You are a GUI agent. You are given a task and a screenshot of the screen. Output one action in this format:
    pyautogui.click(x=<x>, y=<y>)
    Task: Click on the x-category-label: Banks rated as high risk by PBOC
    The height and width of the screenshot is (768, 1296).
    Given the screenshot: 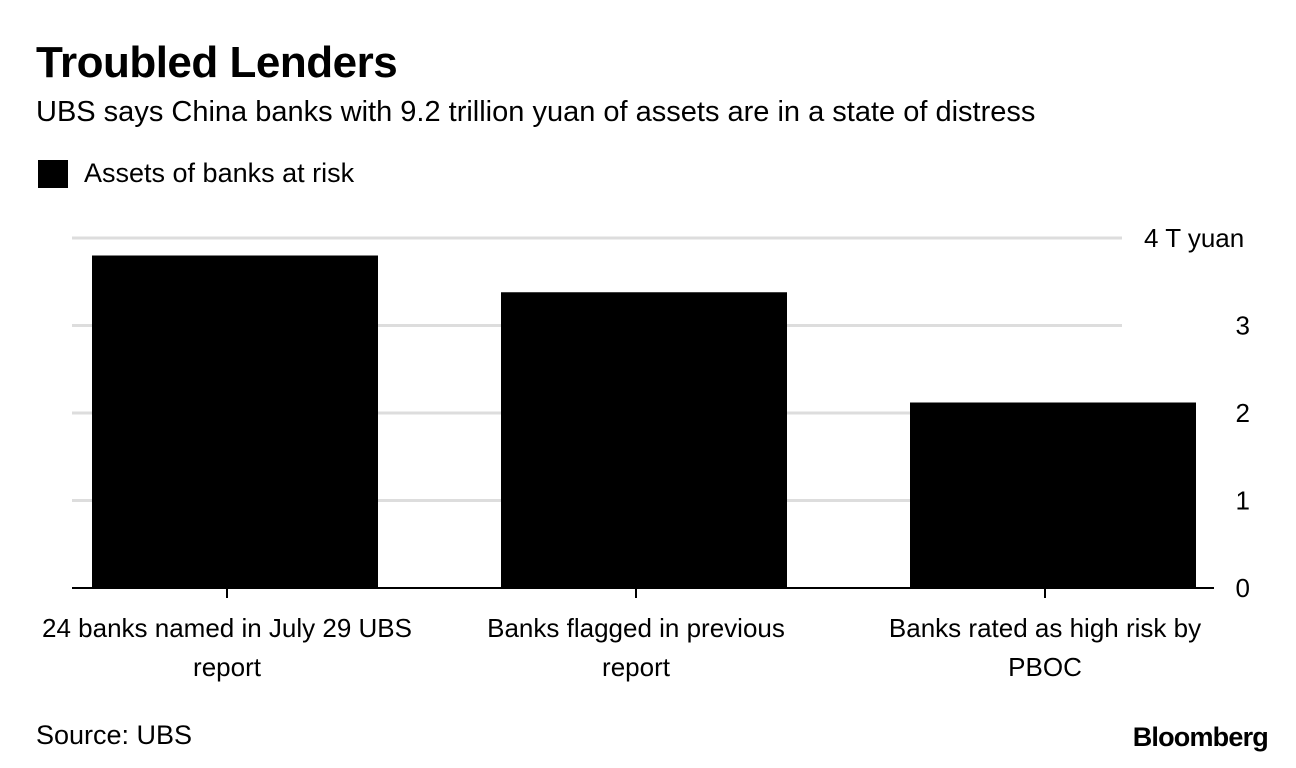 What is the action you would take?
    pyautogui.click(x=1045, y=647)
    